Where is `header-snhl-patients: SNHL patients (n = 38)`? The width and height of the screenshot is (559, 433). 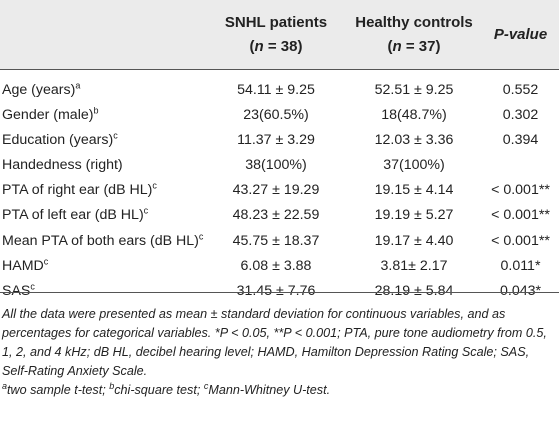 header-snhl-patients: SNHL patients (n = 38) is located at coordinates (276, 34).